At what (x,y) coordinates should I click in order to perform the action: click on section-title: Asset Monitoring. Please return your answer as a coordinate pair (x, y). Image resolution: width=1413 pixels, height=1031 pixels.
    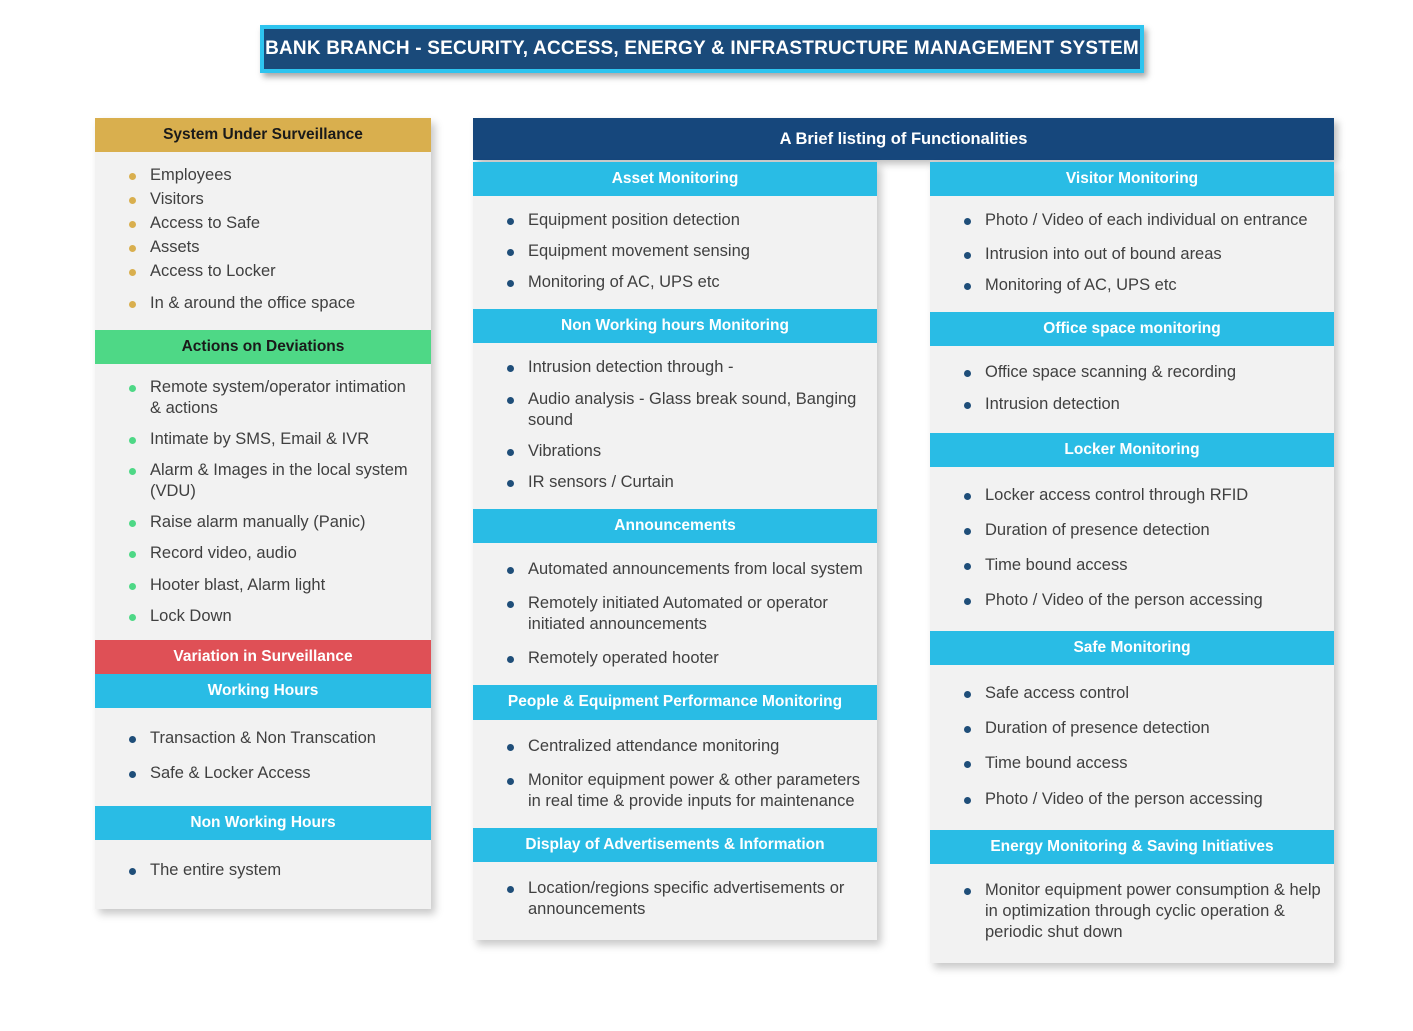
    Looking at the image, I should click on (675, 178).